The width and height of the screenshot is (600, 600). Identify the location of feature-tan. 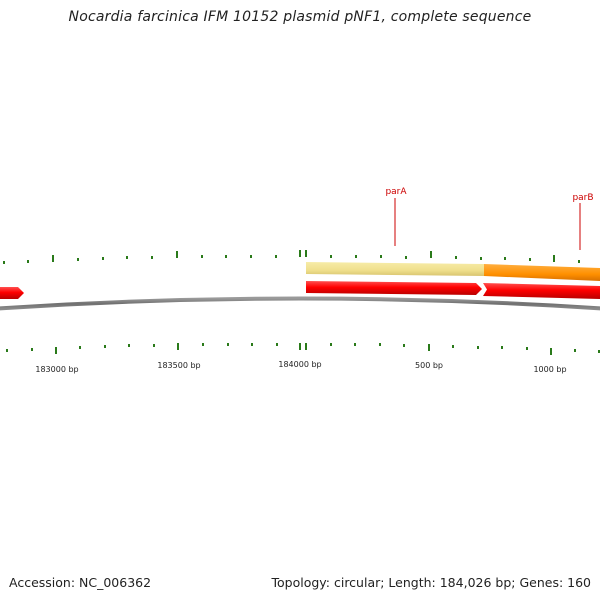
(395, 269).